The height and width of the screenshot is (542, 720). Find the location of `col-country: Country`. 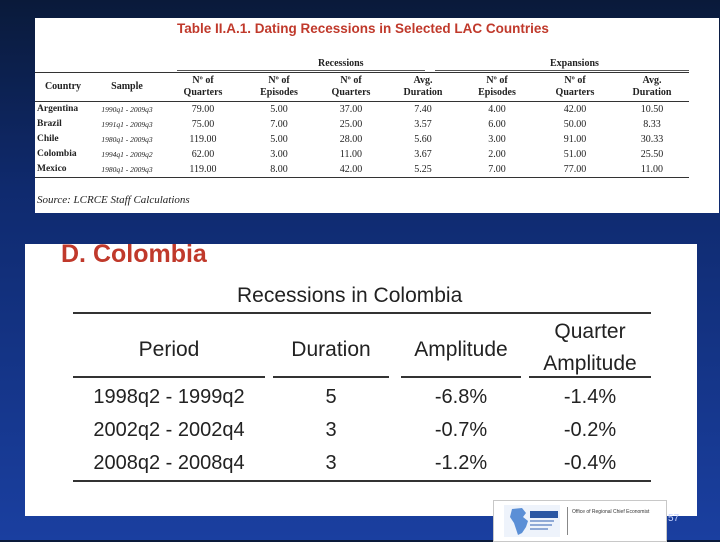

col-country: Country is located at coordinates (63, 87).